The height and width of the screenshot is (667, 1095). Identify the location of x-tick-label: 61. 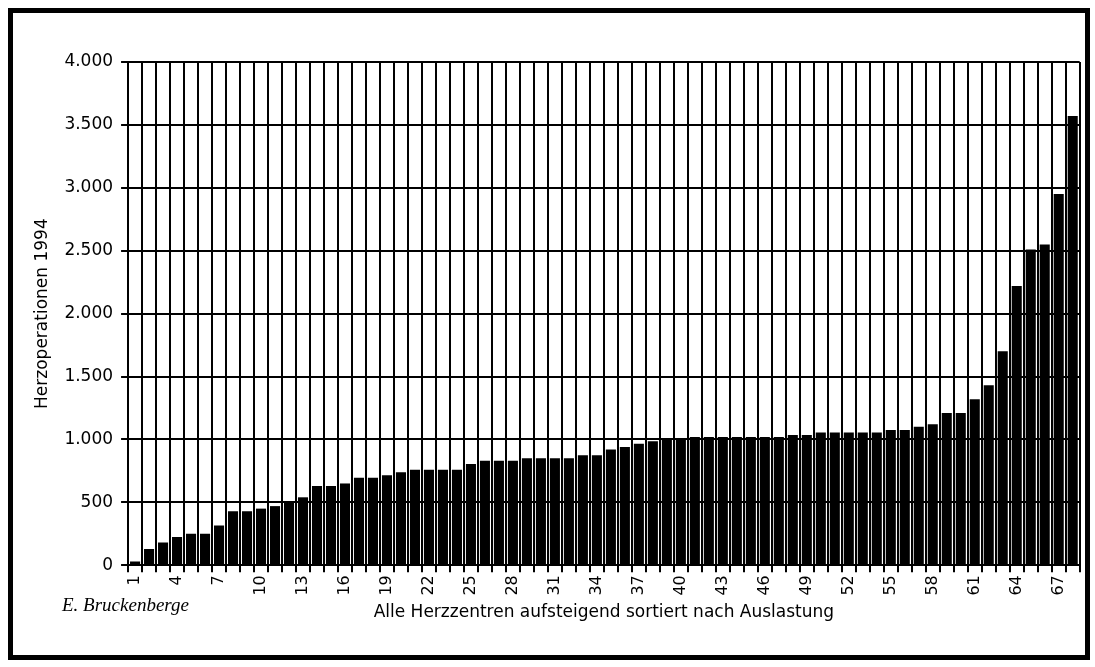
(973, 585).